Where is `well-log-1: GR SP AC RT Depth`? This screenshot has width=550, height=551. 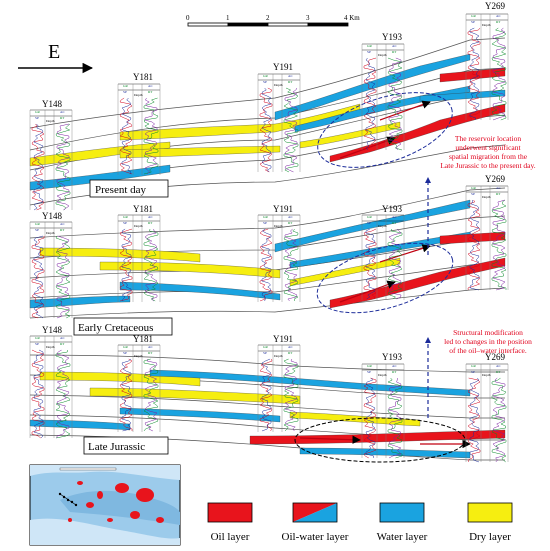 well-log-1: GR SP AC RT Depth is located at coordinates (139, 129).